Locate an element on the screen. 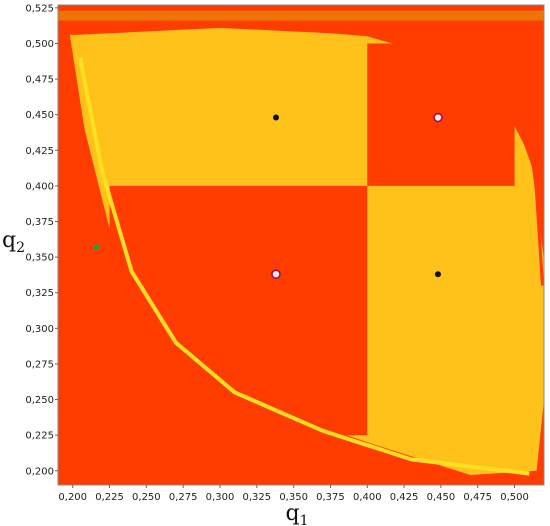  x-tick-label: 0,300 is located at coordinates (220, 497).